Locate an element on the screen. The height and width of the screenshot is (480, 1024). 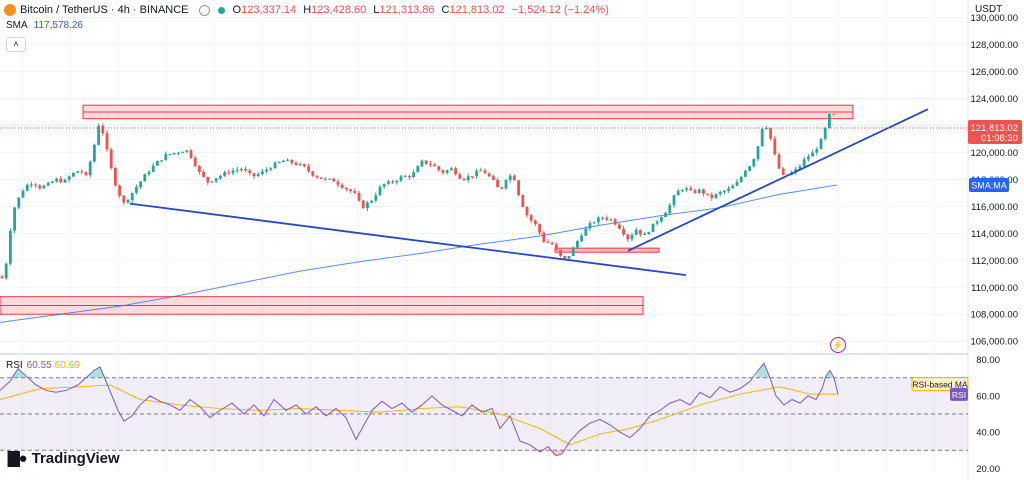
price-change: −1,524.12 (−1.24%) is located at coordinates (560, 10).